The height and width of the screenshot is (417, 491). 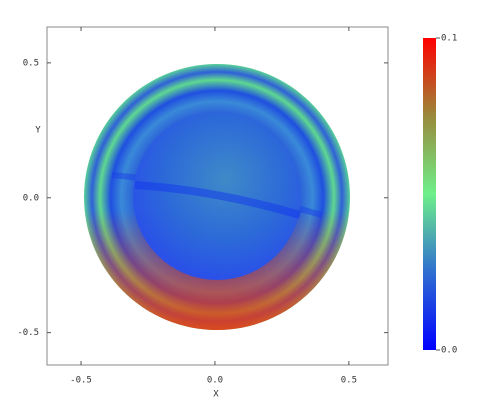 I want to click on y-tick-label: -0.5, so click(x=28, y=333).